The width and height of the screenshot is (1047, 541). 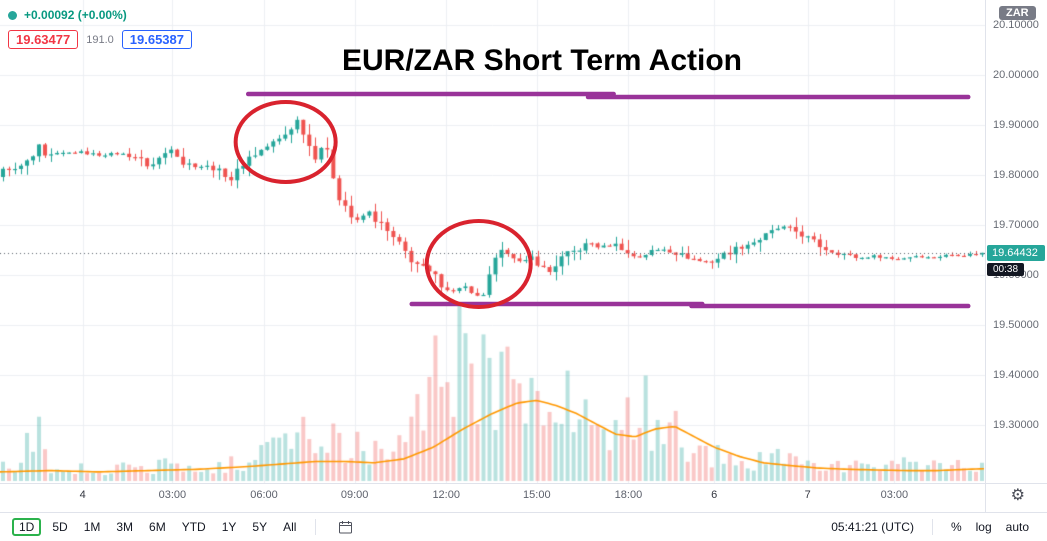 What do you see at coordinates (92, 527) in the screenshot?
I see `range-button-1m: 1M` at bounding box center [92, 527].